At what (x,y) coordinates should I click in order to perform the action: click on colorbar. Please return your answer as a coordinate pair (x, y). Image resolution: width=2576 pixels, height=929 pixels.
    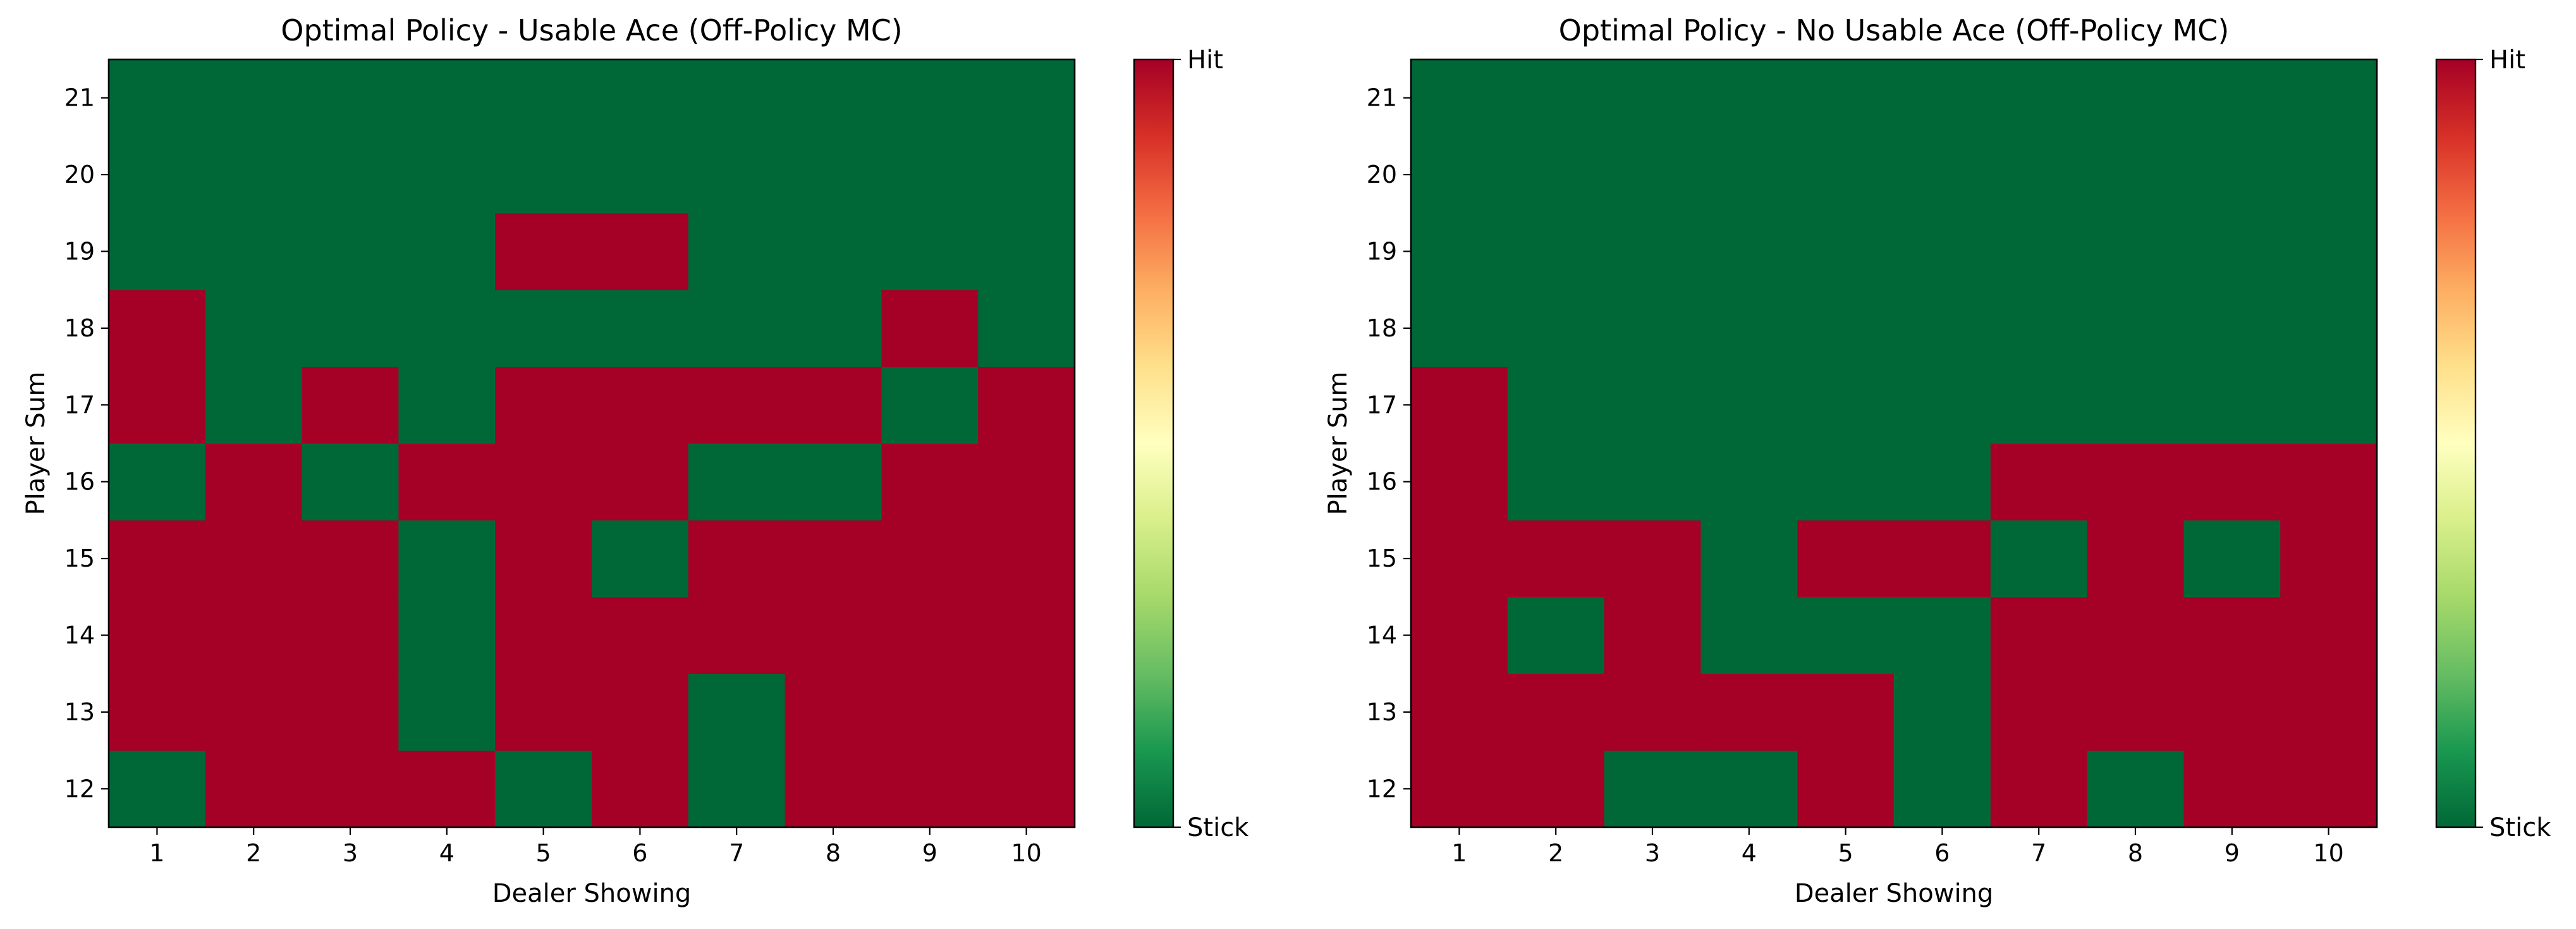
    Looking at the image, I should click on (2456, 443).